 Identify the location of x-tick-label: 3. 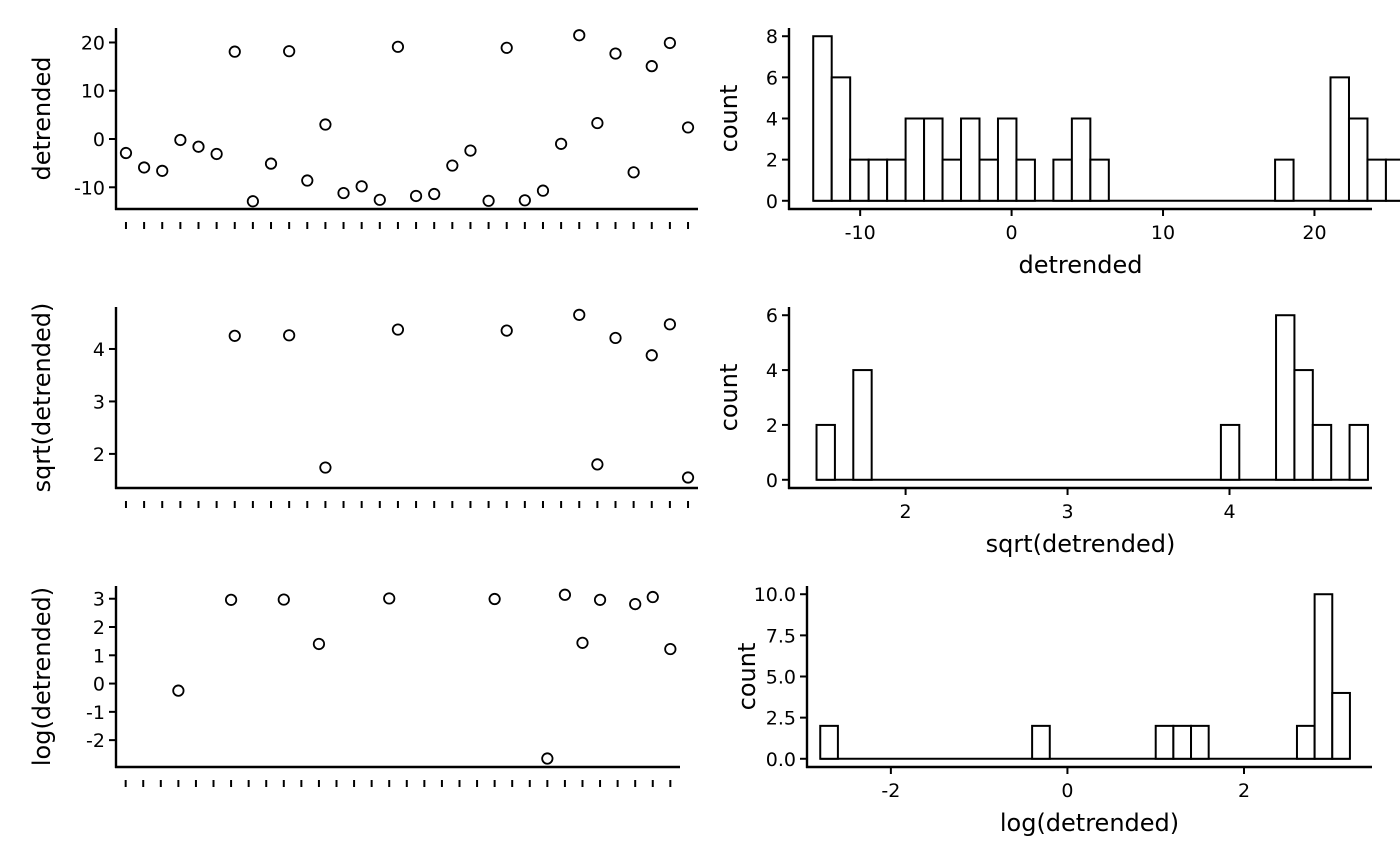
(1067, 512).